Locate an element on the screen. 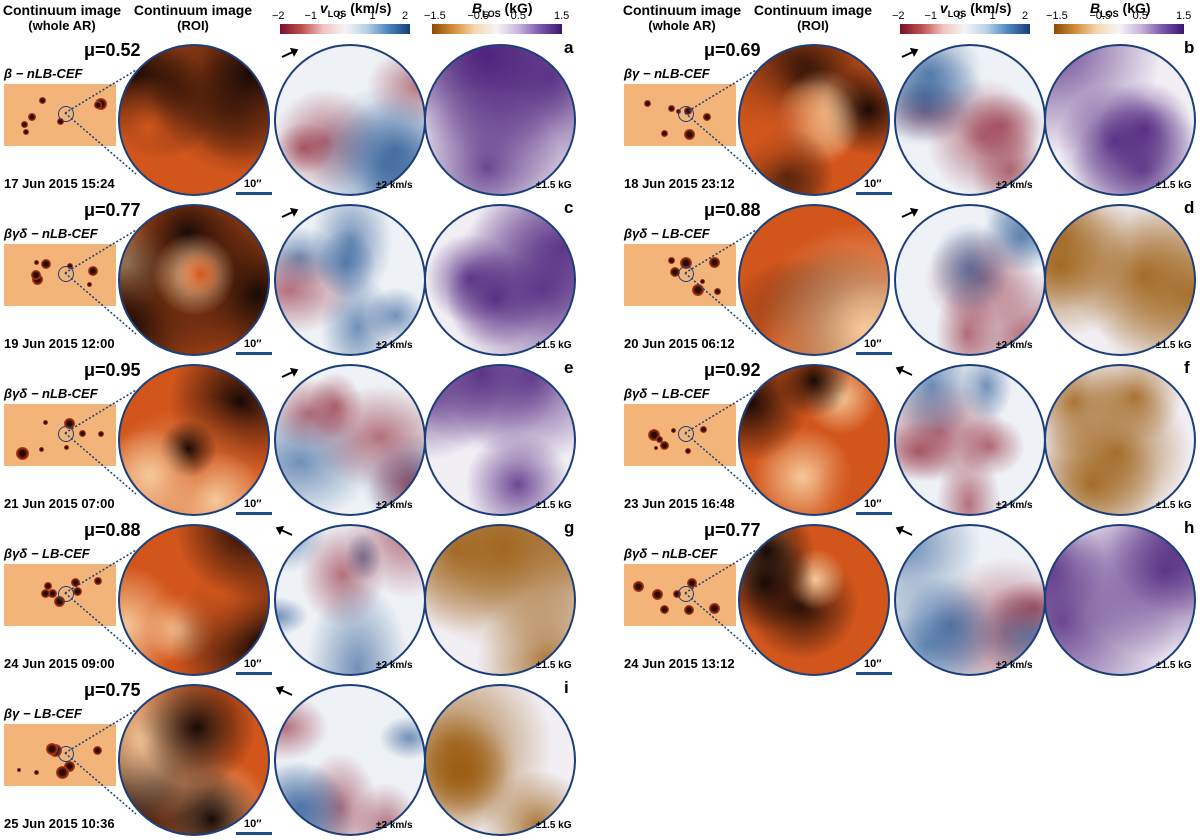 The height and width of the screenshot is (840, 1200). blos-colorbar-label-left: BLOS (kG) is located at coordinates (502, 9).